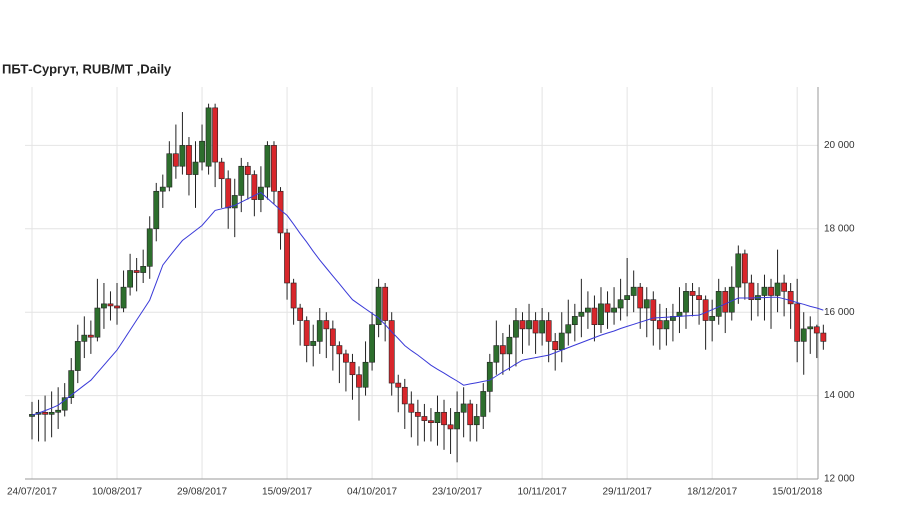 The image size is (909, 509). Describe the element at coordinates (839, 228) in the screenshot. I see `y-tick-label: 18 000` at that location.